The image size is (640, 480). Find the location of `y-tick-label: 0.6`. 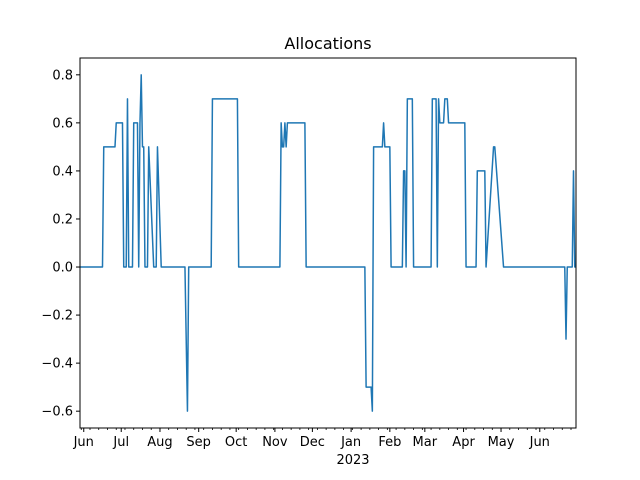

y-tick-label: 0.6 is located at coordinates (62, 123).